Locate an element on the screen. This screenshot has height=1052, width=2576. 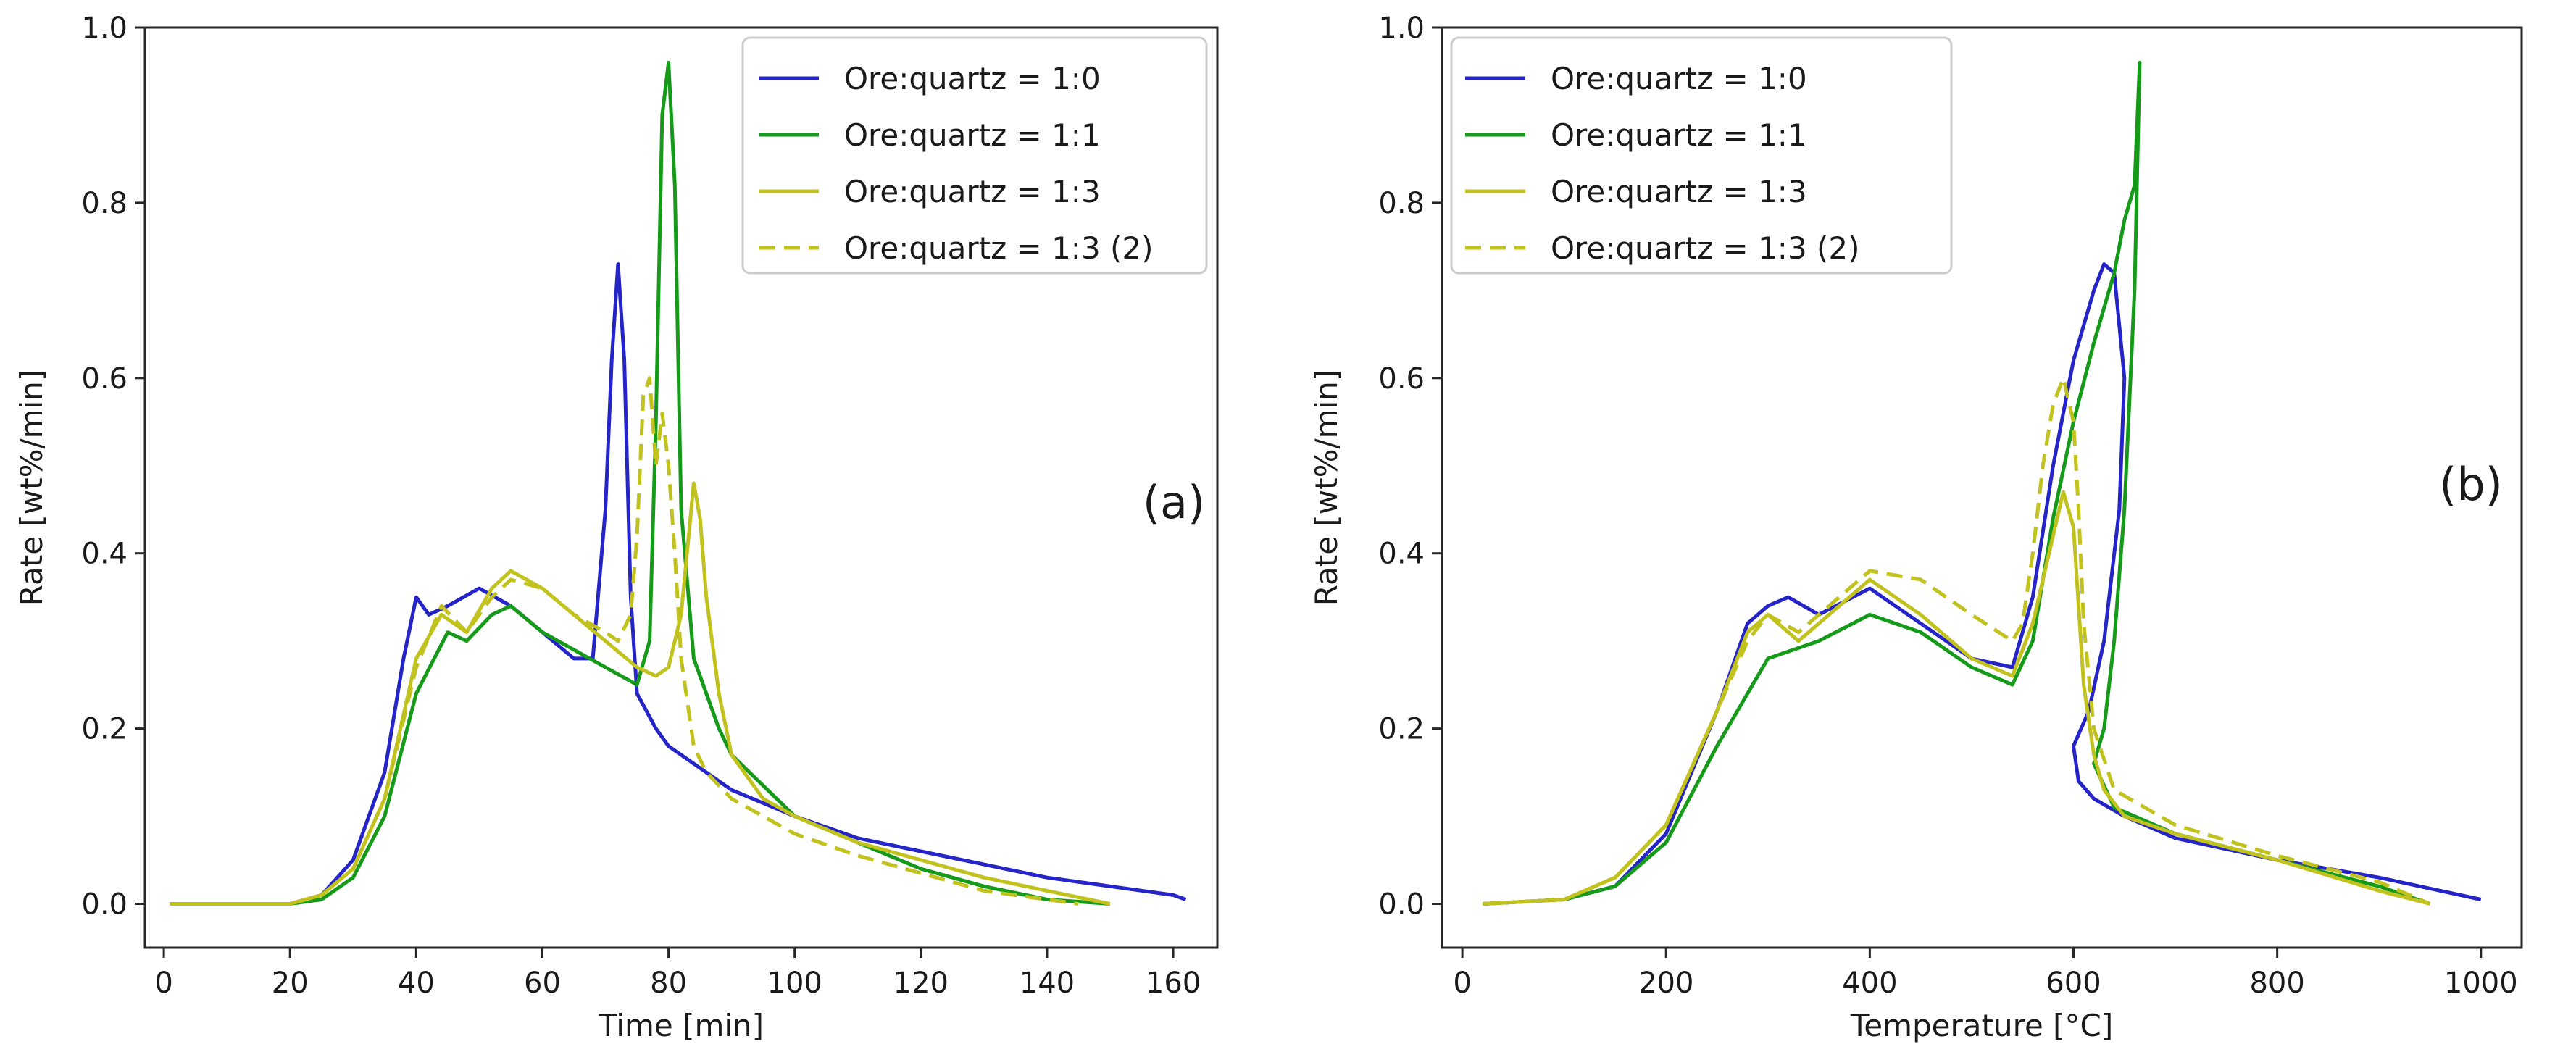
y-axis-label-b: Rate [wt%/min] is located at coordinates (1326, 488).